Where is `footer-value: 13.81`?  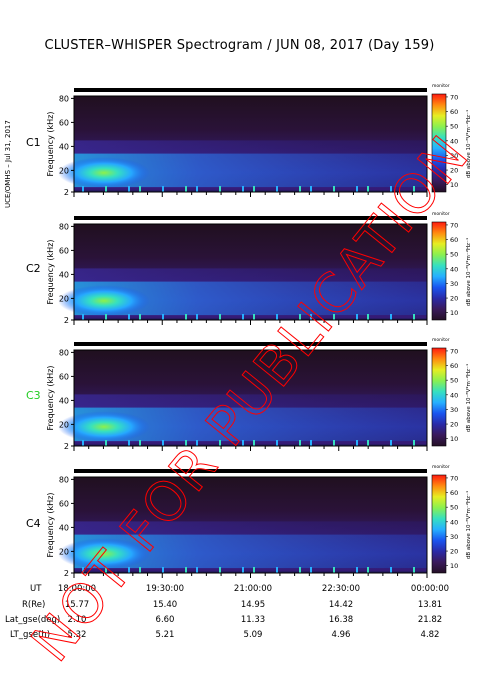
footer-value: 13.81 is located at coordinates (430, 605).